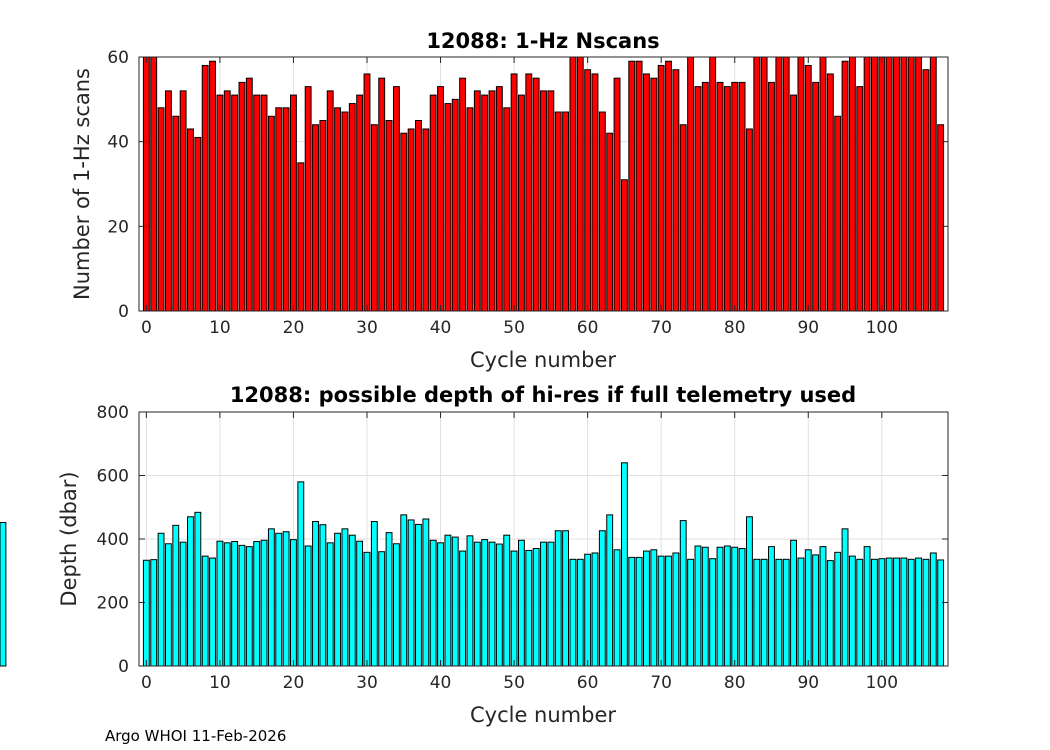  Describe the element at coordinates (367, 328) in the screenshot. I see `top-x-tick-label: 30` at that location.